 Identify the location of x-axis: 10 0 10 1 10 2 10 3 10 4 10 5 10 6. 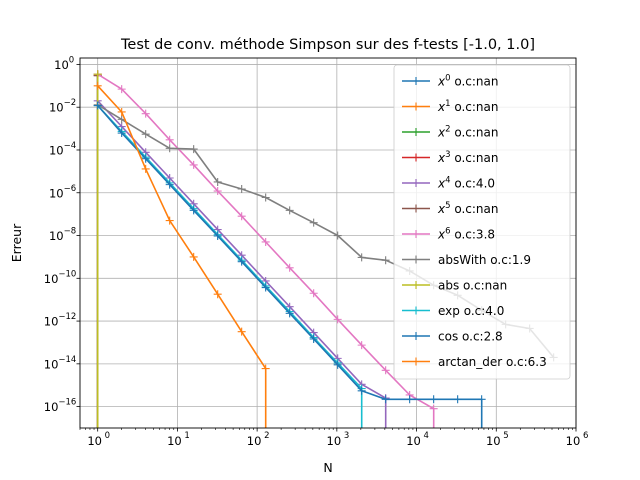
(333, 438).